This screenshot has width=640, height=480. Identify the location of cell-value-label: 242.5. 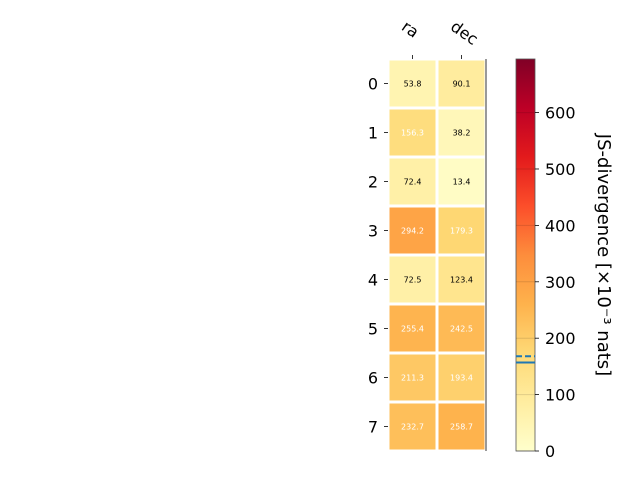
(461, 329).